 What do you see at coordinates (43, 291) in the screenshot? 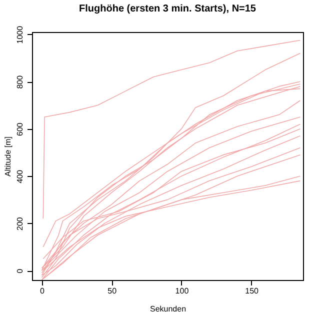
I see `x-tick-label: 0` at bounding box center [43, 291].